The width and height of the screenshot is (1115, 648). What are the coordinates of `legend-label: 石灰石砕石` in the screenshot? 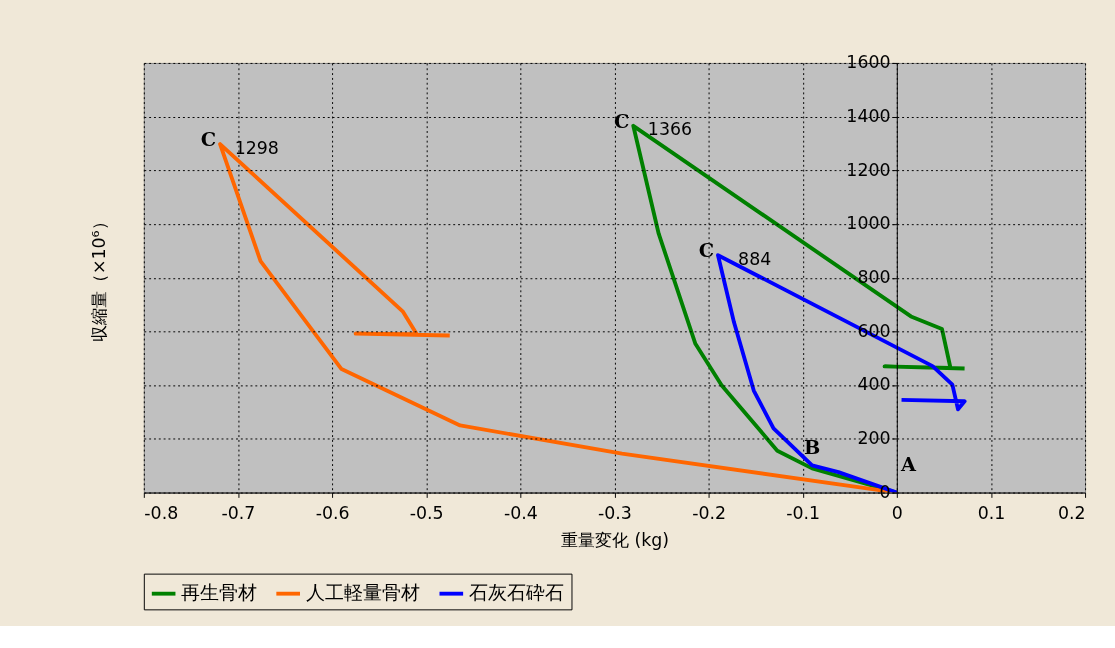 It's located at (517, 593).